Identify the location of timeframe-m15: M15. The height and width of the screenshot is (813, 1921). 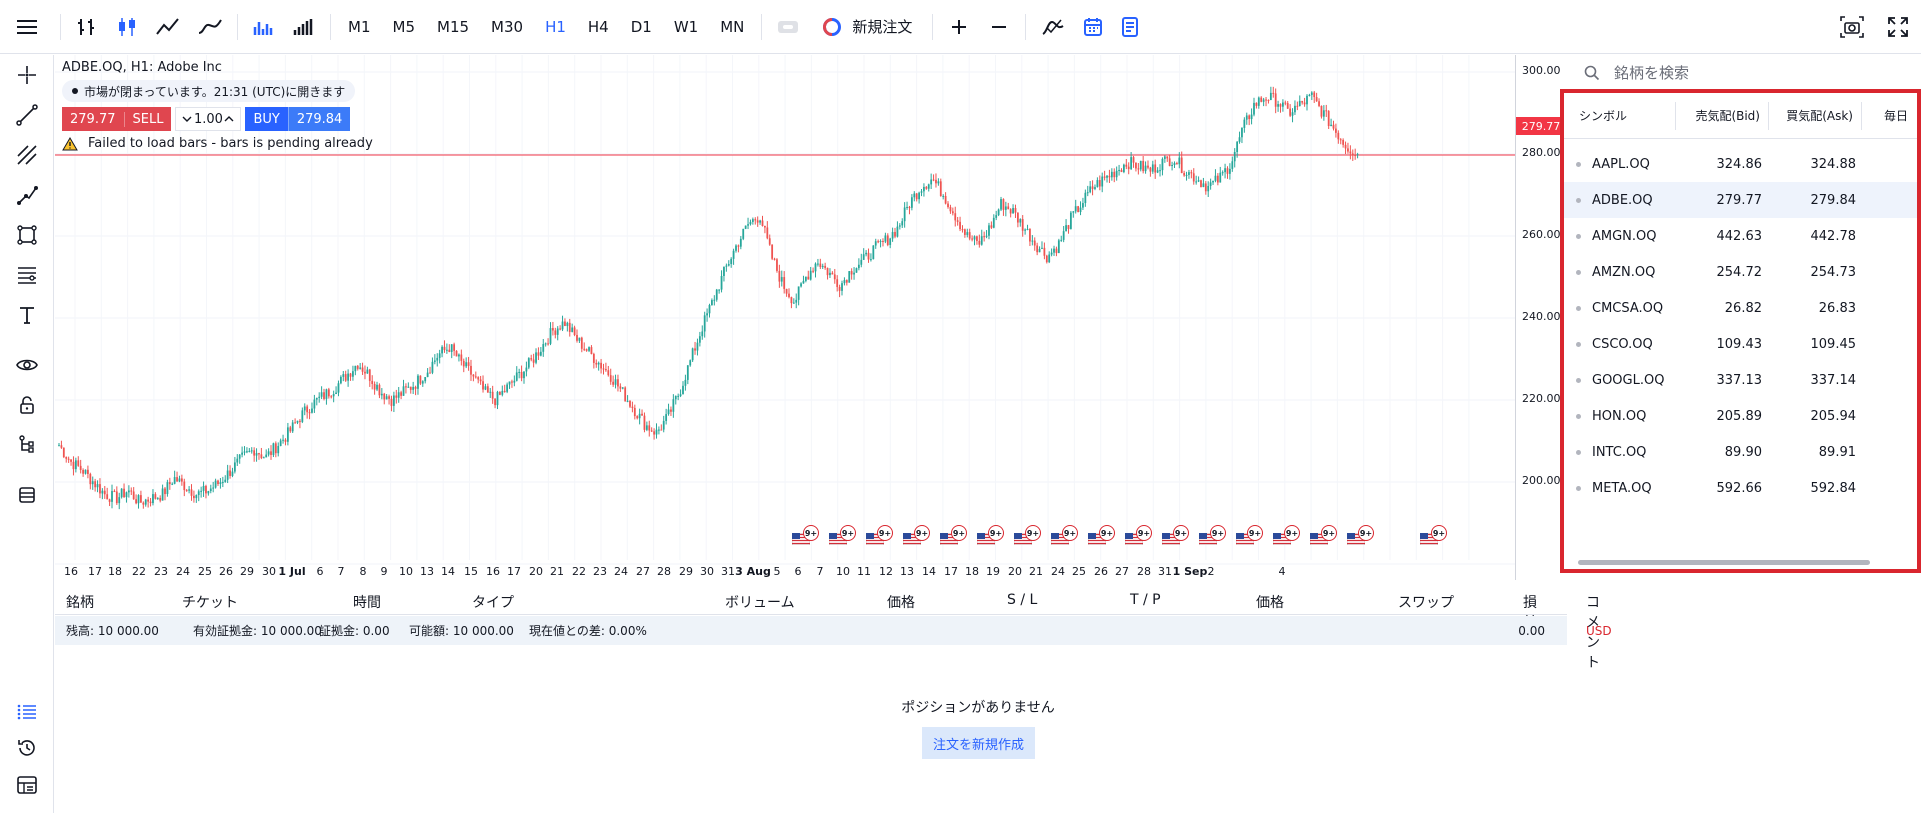
(453, 26).